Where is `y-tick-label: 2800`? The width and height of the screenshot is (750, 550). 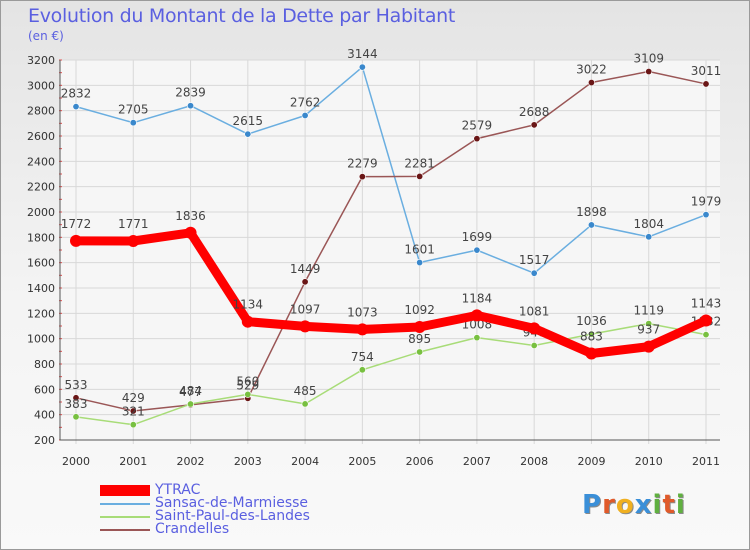 y-tick-label: 2800 is located at coordinates (41, 111).